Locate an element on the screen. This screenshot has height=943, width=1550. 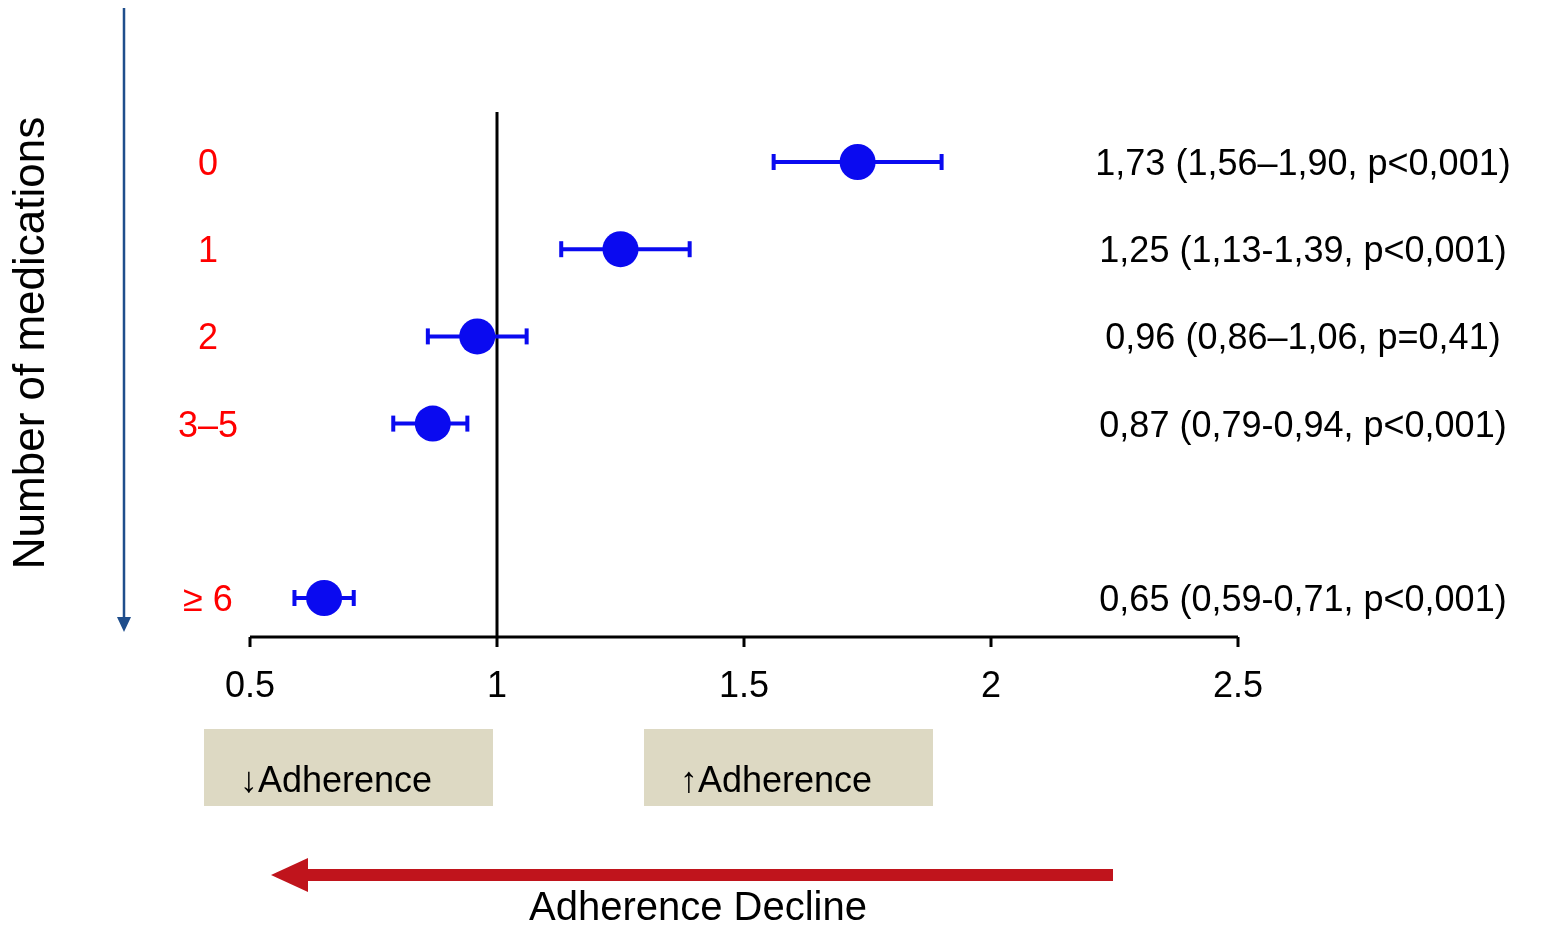
x-tick-label: 1.5 is located at coordinates (744, 684).